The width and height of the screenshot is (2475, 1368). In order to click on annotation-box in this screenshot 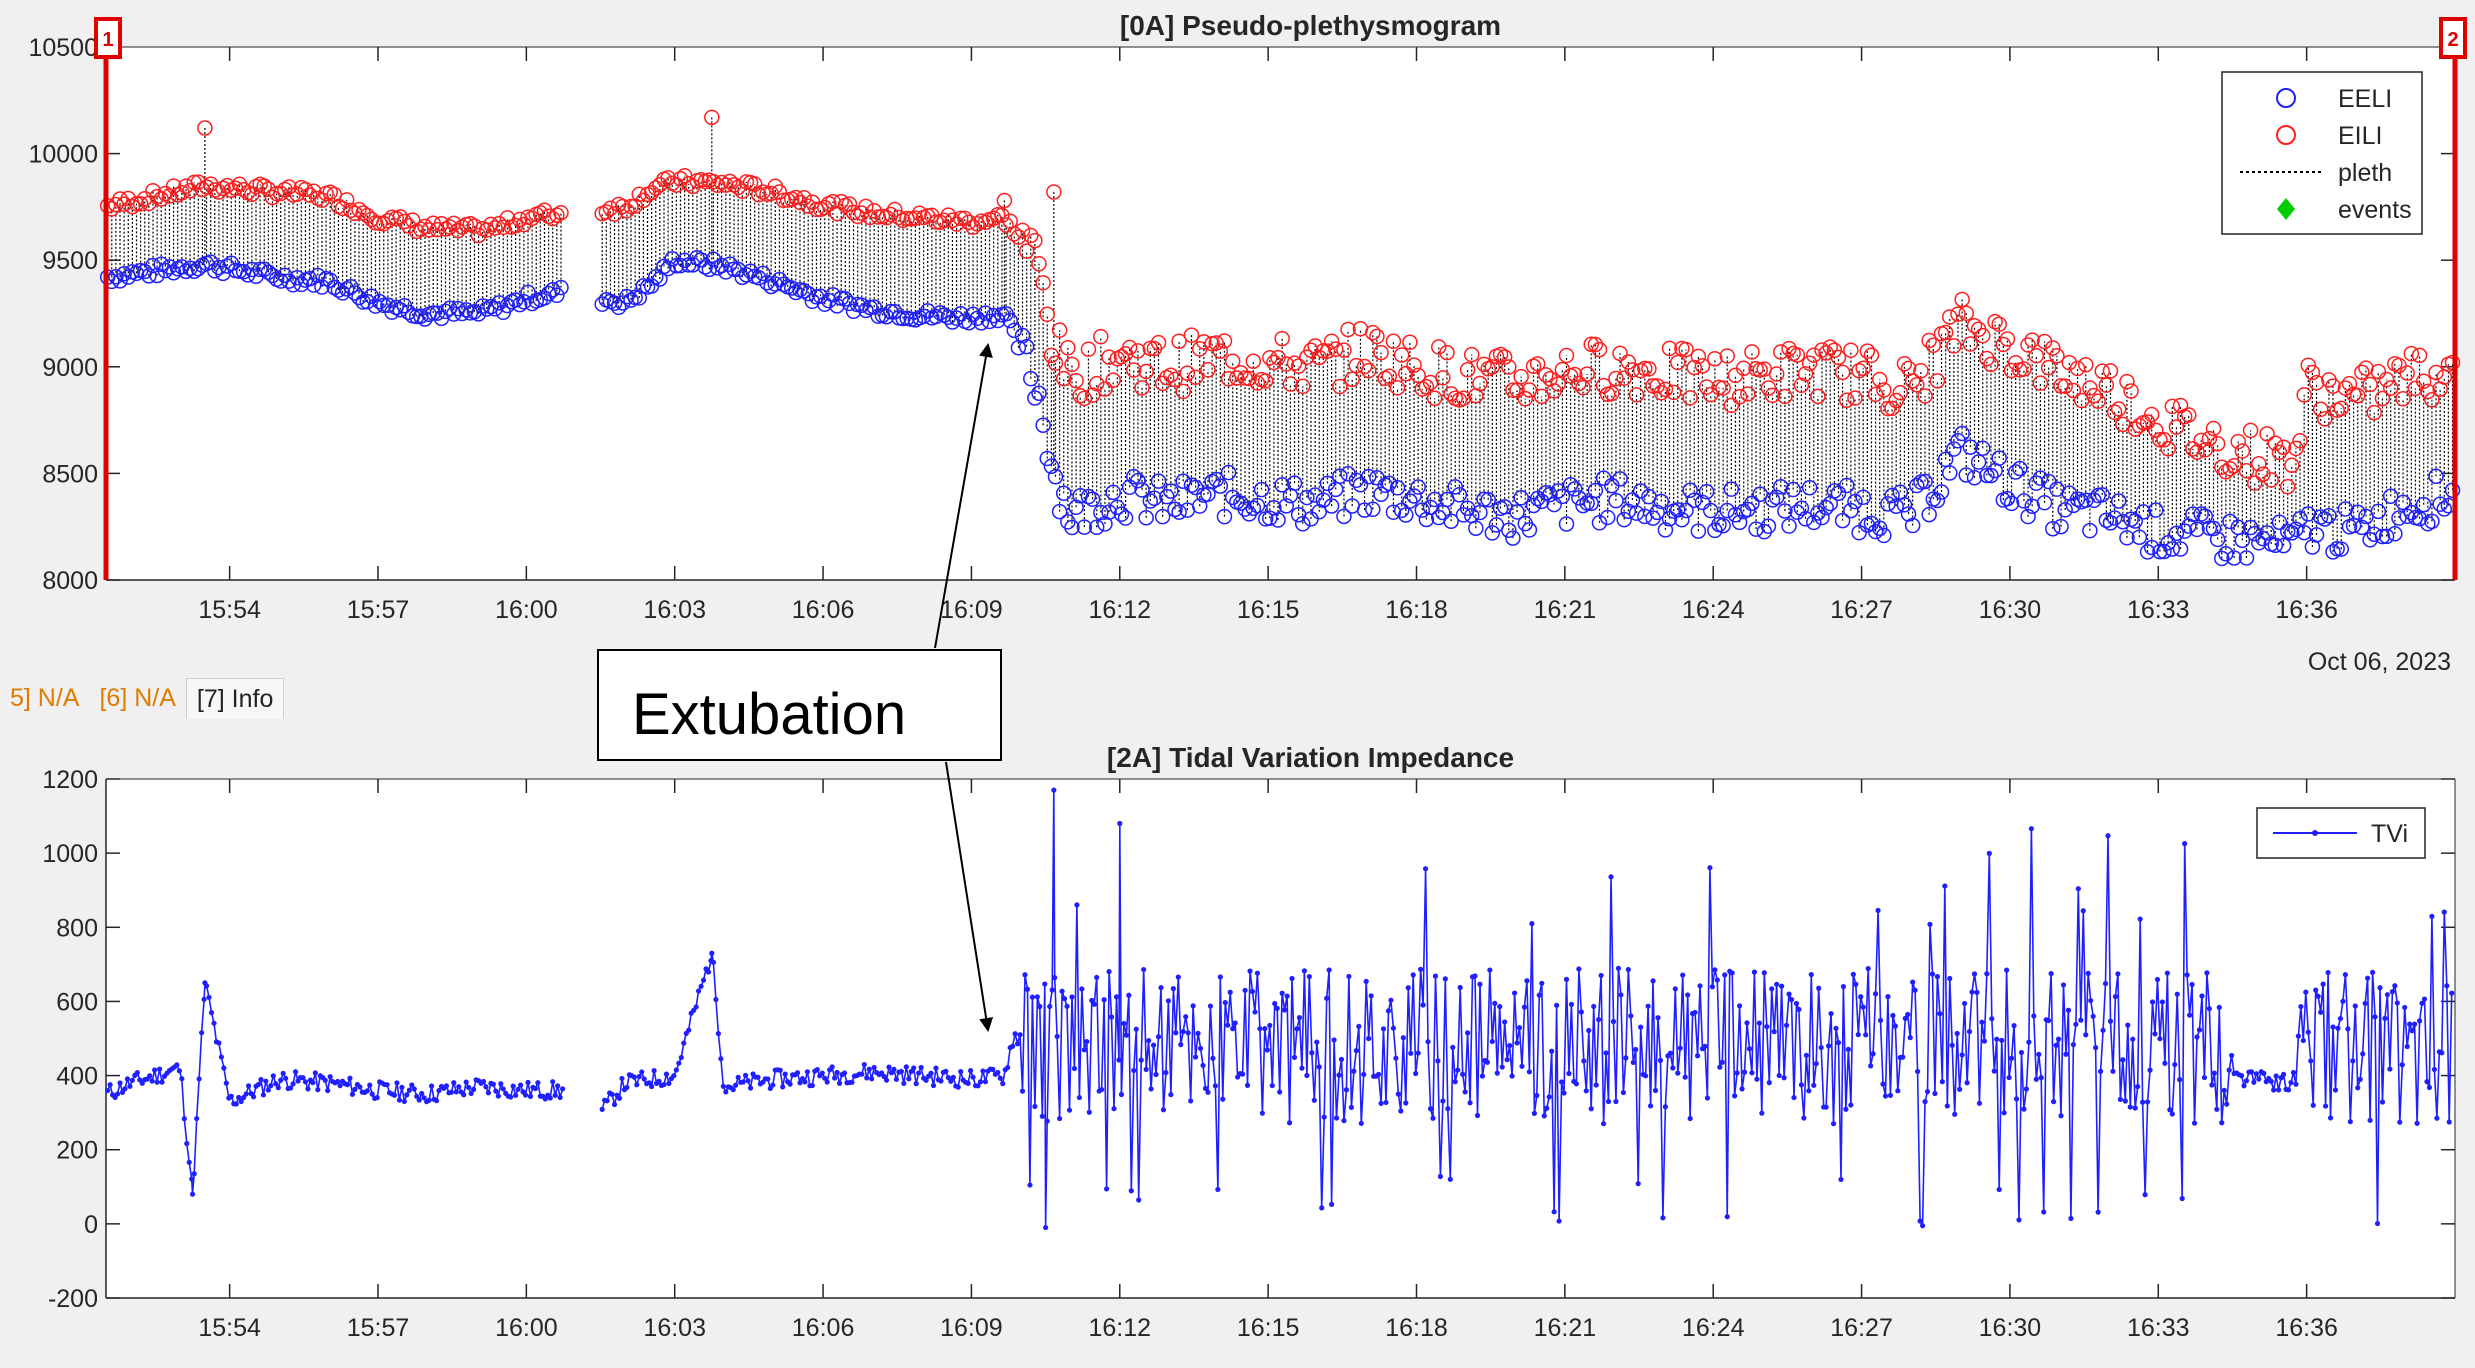, I will do `click(799, 705)`.